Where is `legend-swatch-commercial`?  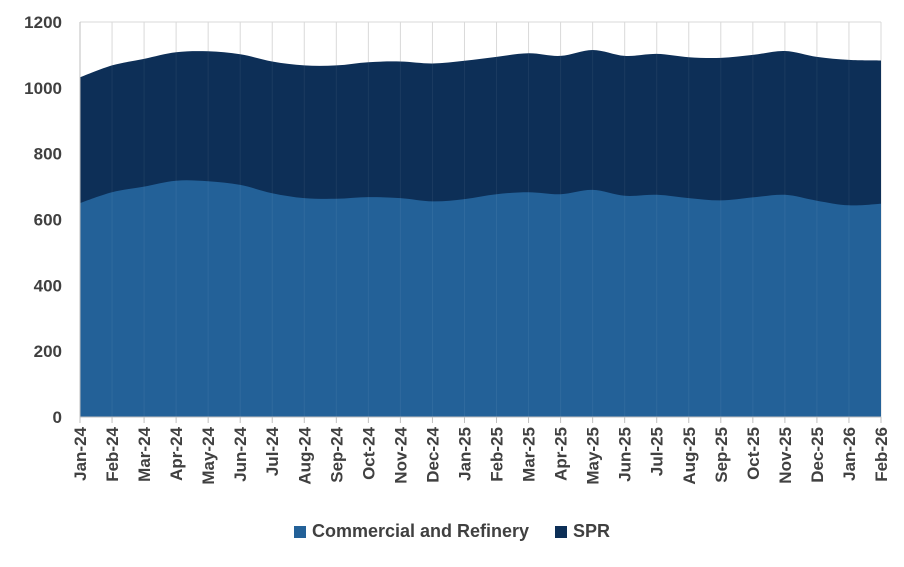
legend-swatch-commercial is located at coordinates (299, 531).